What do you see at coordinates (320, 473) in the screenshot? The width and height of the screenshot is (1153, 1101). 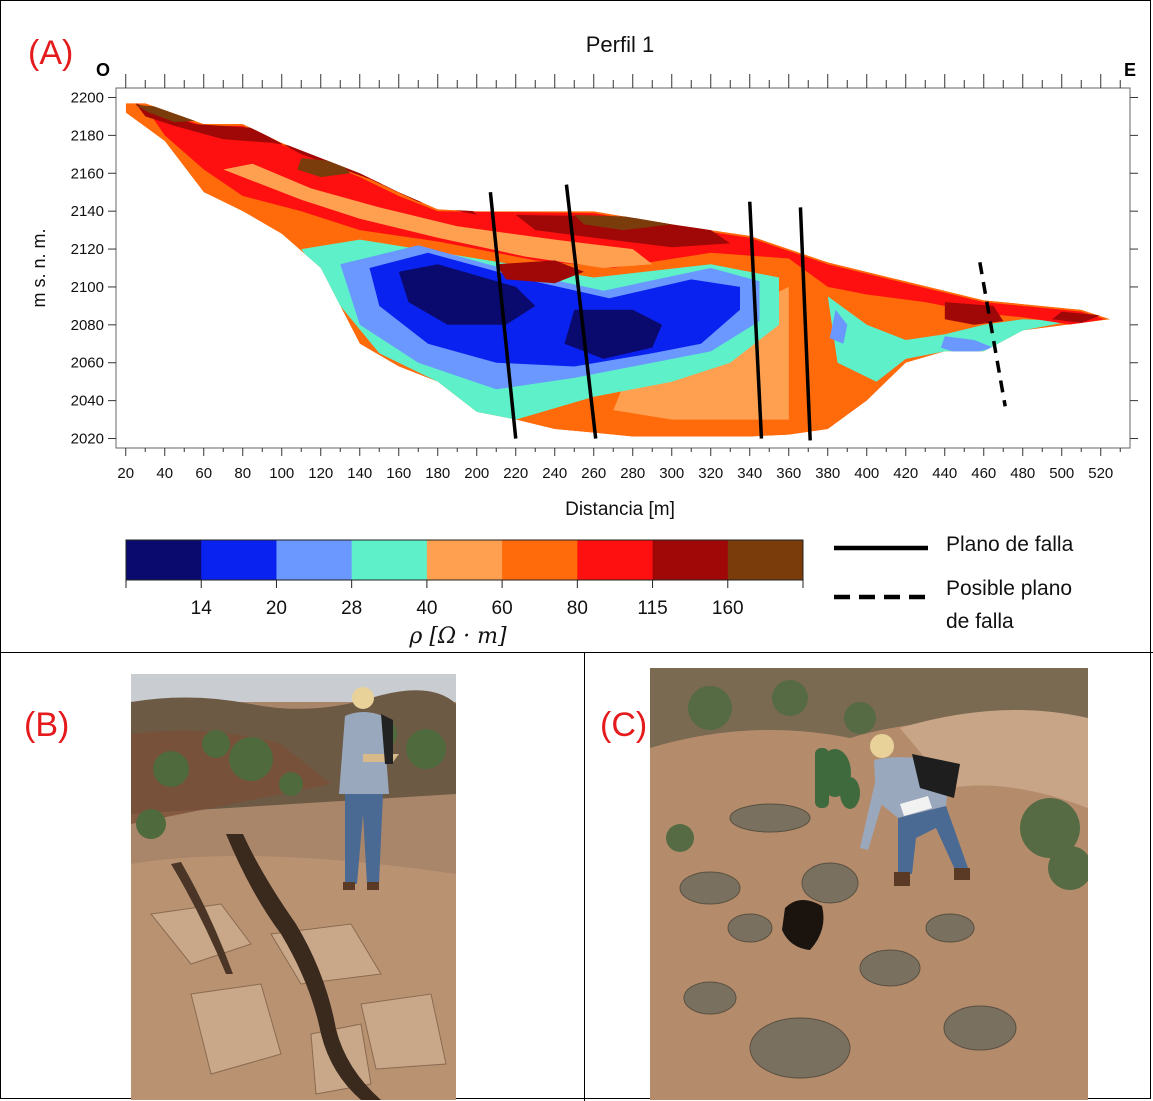 I see `x-tick-label: 120` at bounding box center [320, 473].